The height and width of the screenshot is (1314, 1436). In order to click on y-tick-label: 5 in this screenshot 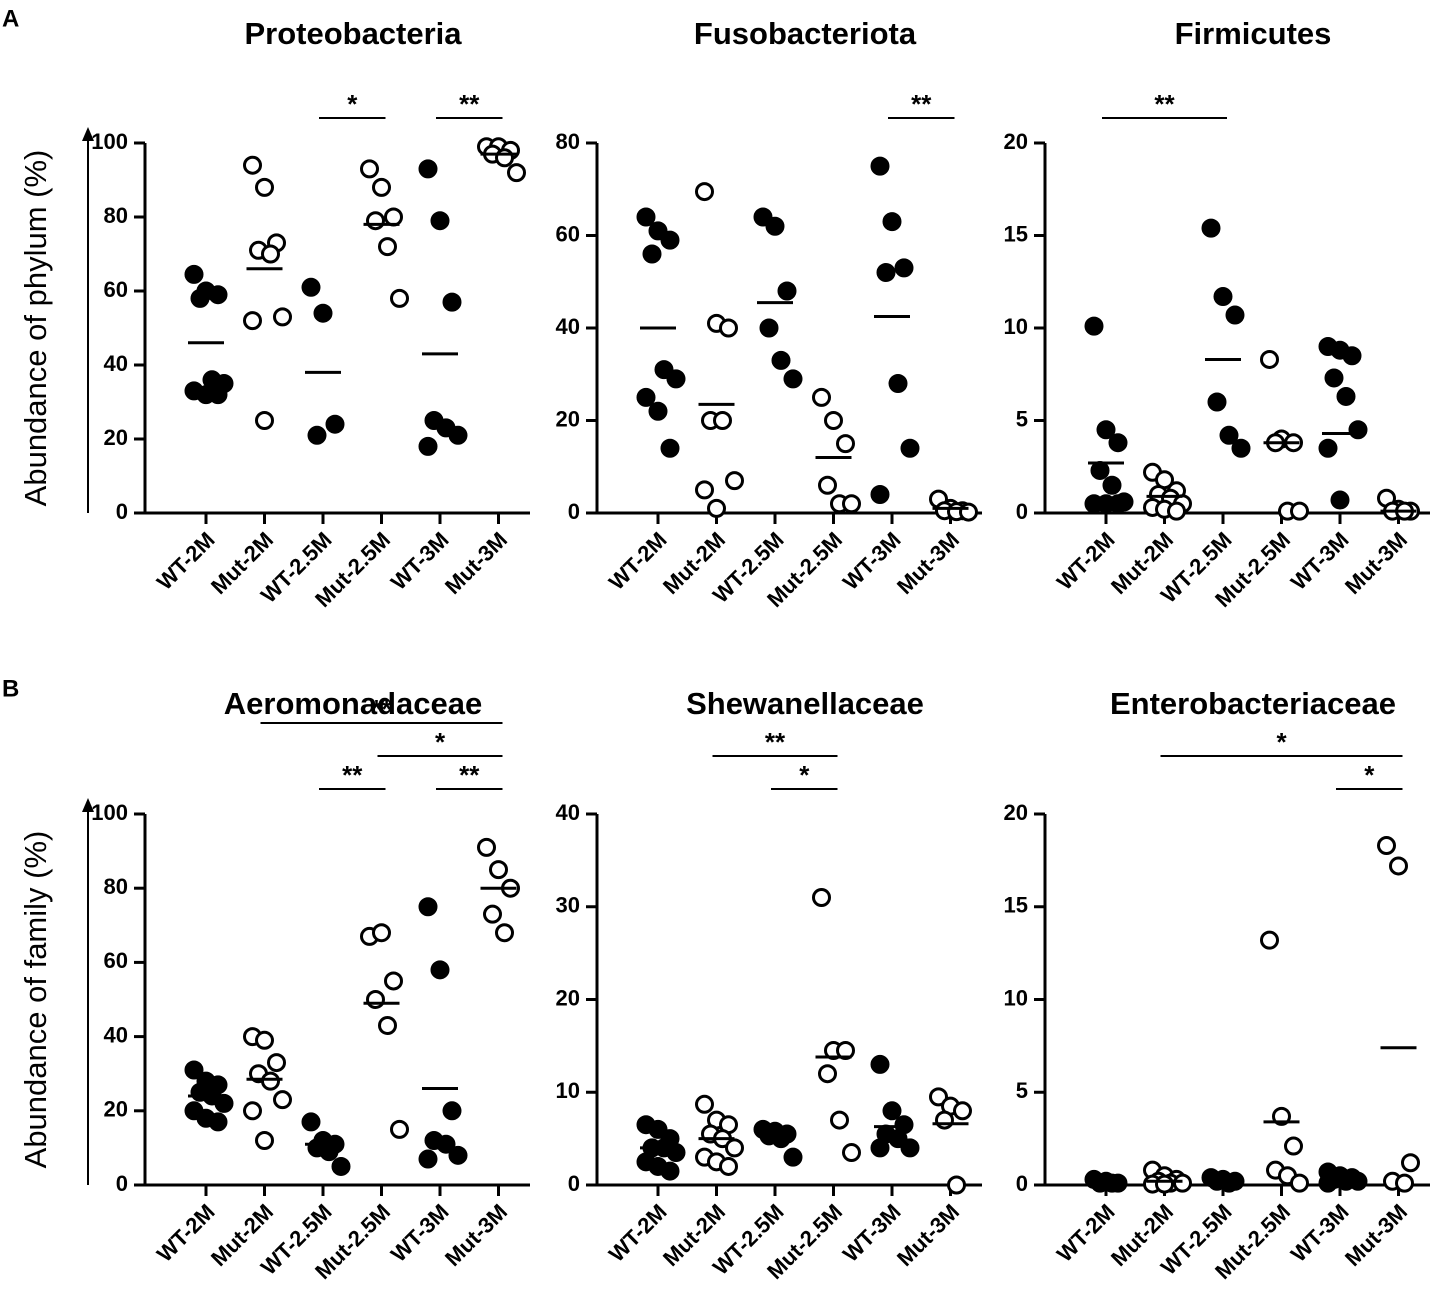, I will do `click(1022, 1090)`.